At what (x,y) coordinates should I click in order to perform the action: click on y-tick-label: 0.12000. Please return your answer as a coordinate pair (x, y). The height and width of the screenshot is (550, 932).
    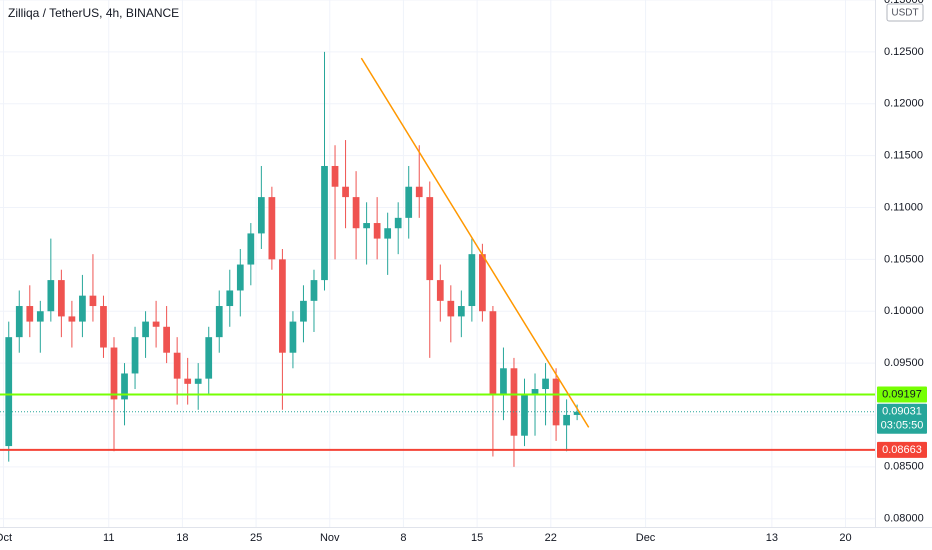
    Looking at the image, I should click on (904, 104).